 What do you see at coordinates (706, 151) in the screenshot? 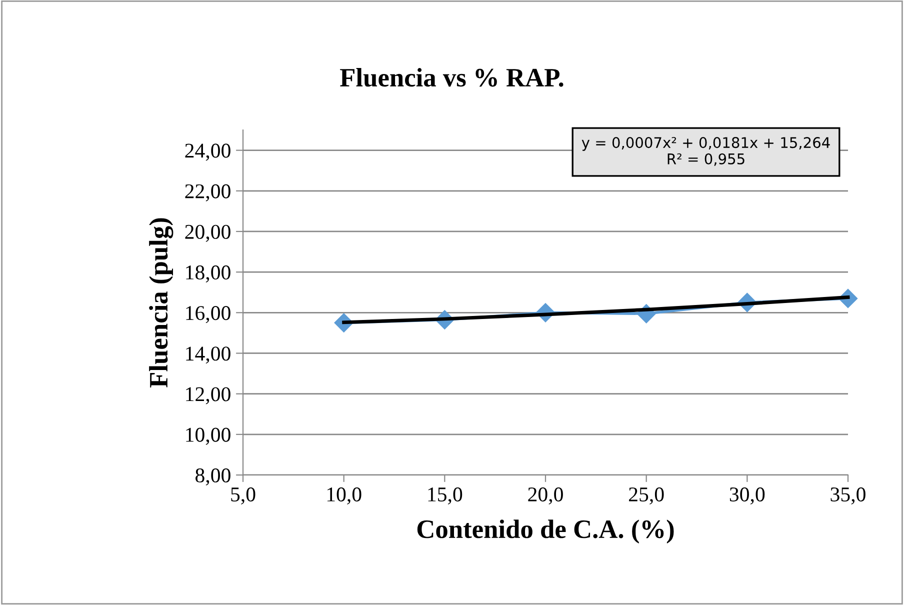
I see `annotation: y = 0,0007x² + 0,0181x + 15,264 R² = 0,955` at bounding box center [706, 151].